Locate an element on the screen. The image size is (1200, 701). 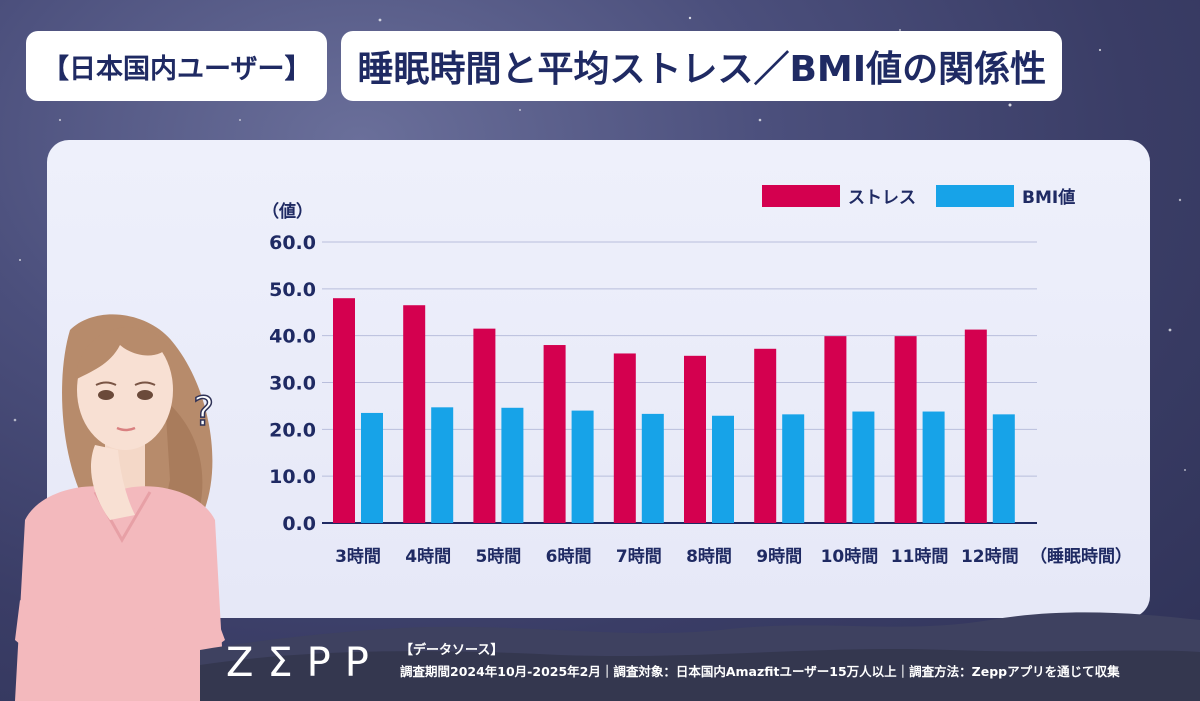
legend-bmi-swatch is located at coordinates (975, 196).